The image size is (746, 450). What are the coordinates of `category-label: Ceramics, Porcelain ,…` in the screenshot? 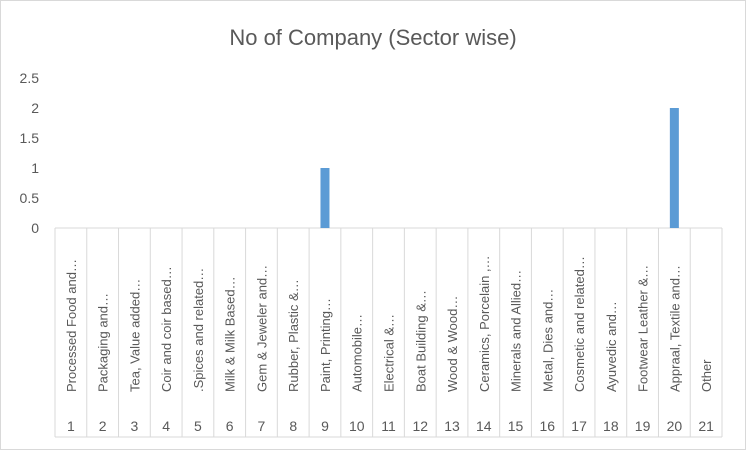 It's located at (484, 323).